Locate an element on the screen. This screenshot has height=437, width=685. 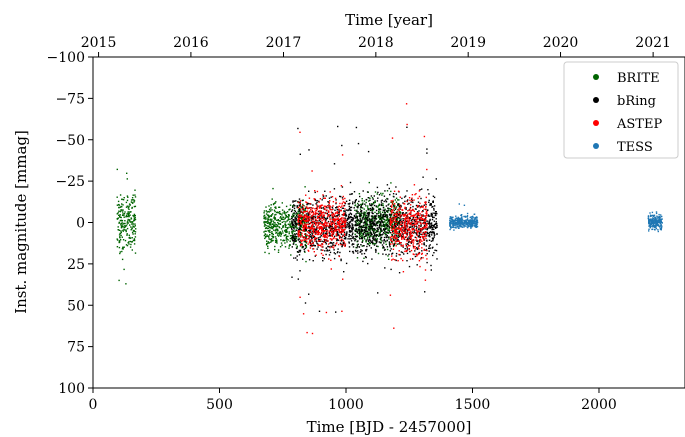
legend-marker-tess is located at coordinates (596, 146).